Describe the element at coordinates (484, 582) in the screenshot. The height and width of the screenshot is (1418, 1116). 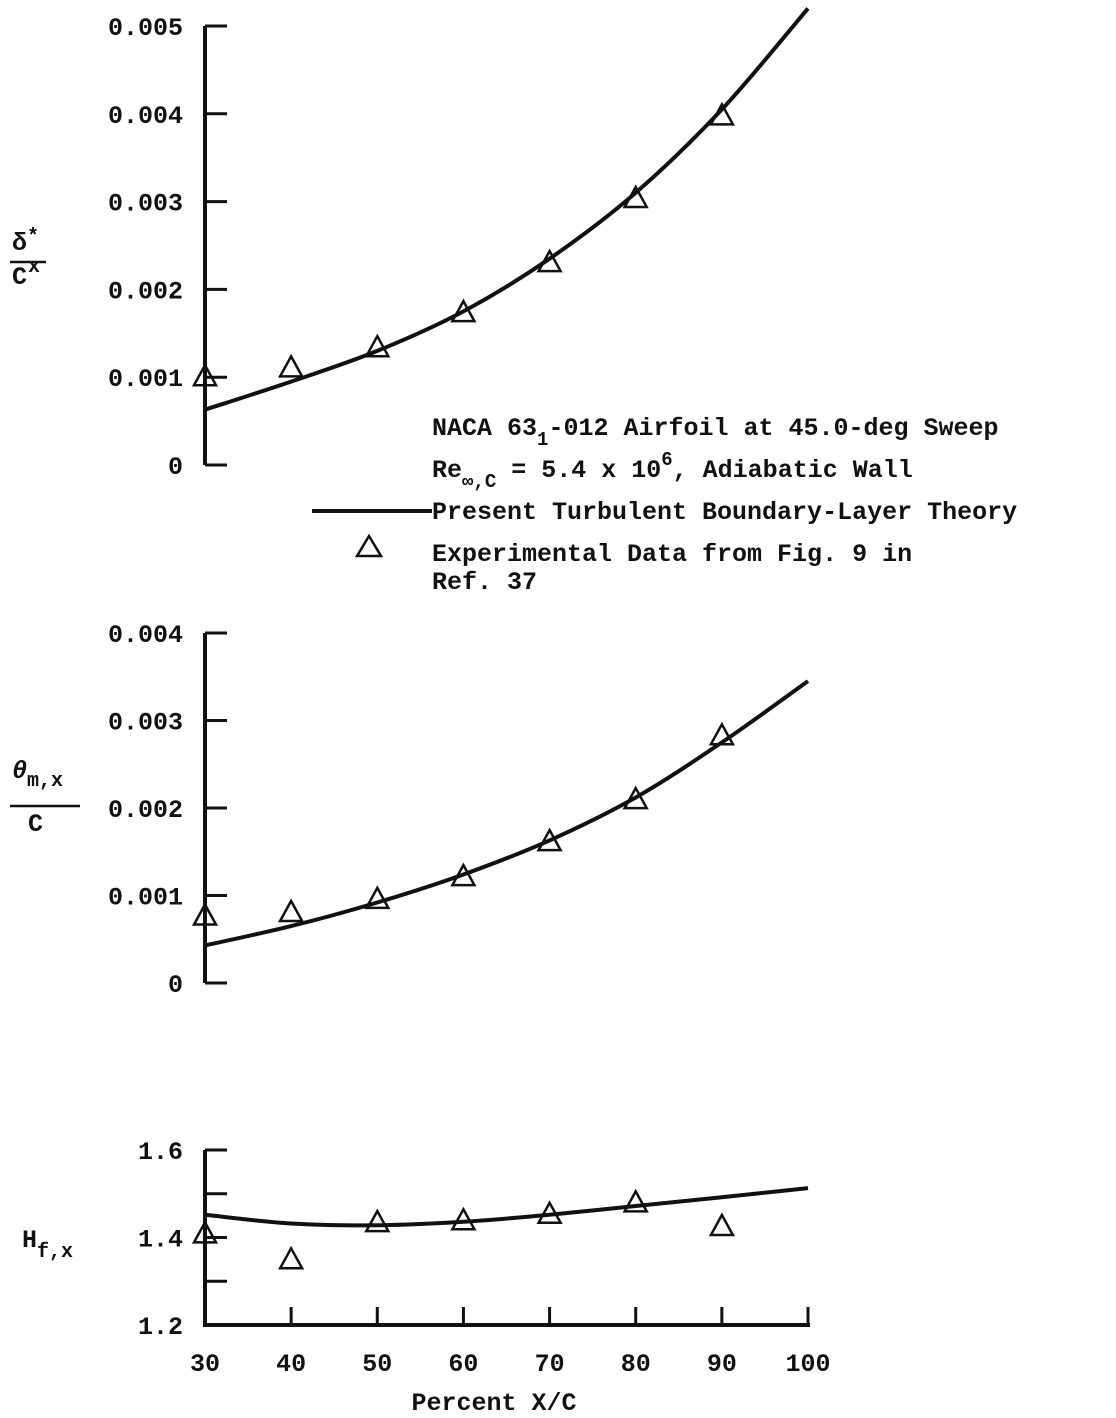
I see `legend-experiment-label-line2: Ref. 37` at that location.